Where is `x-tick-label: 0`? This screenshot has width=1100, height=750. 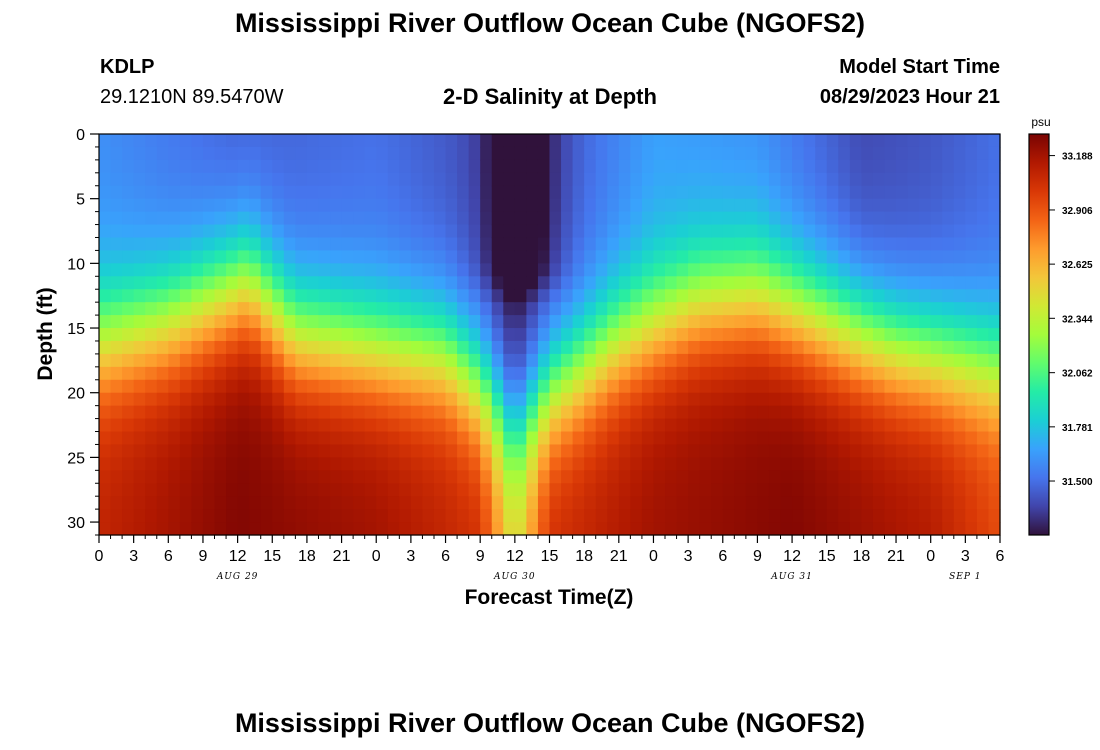 x-tick-label: 0 is located at coordinates (653, 556).